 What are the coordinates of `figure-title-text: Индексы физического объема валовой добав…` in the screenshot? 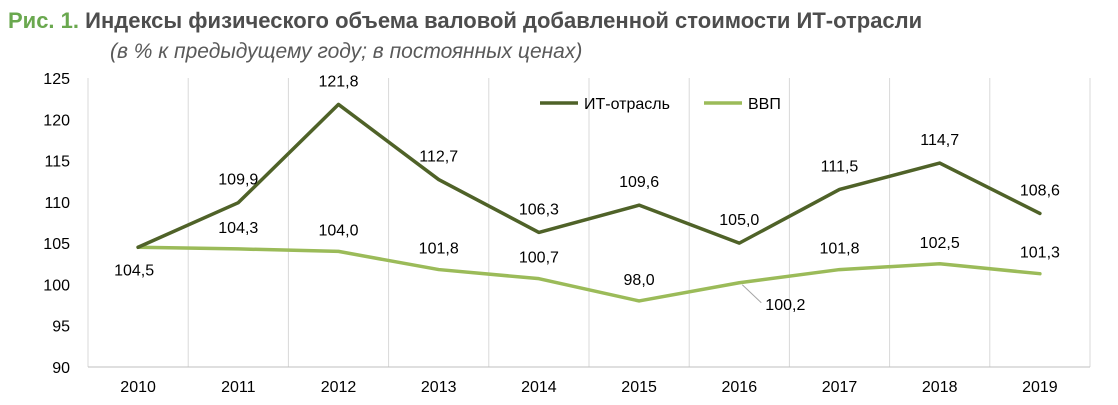 It's located at (504, 20).